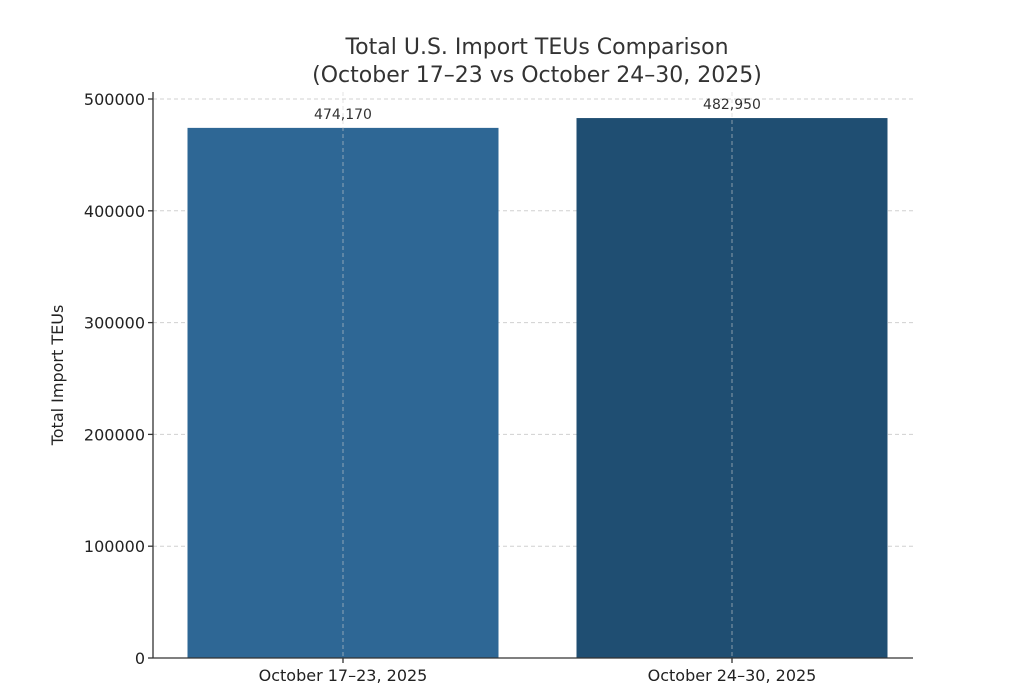  What do you see at coordinates (343, 115) in the screenshot?
I see `data-label: 474,170` at bounding box center [343, 115].